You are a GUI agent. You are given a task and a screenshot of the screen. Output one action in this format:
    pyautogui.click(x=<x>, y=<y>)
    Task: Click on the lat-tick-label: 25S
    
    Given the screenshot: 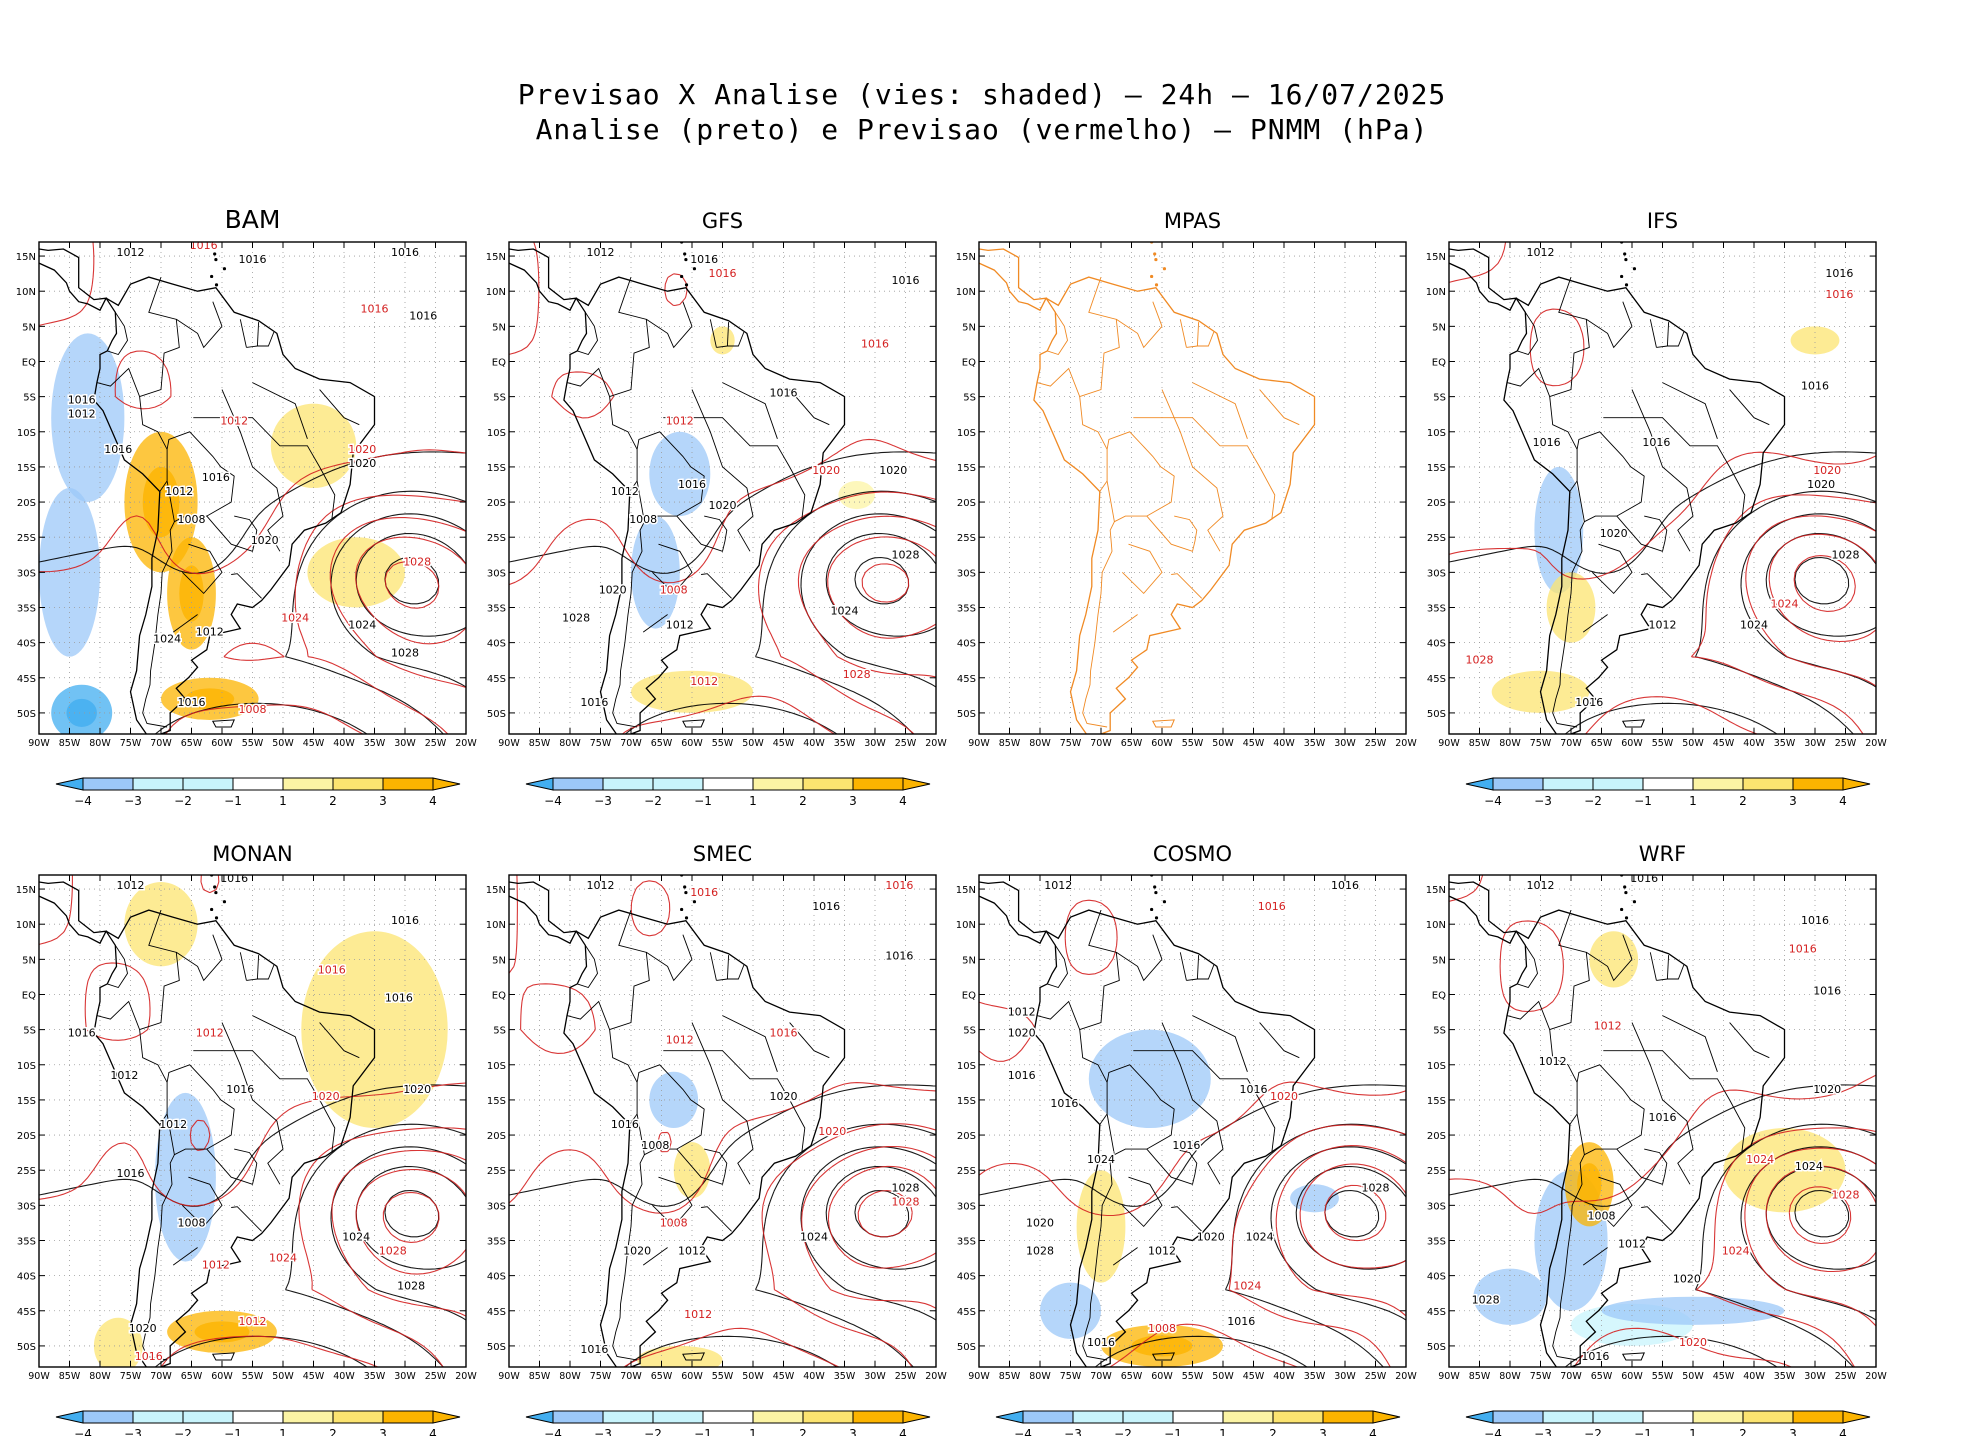 What is the action you would take?
    pyautogui.click(x=1436, y=538)
    